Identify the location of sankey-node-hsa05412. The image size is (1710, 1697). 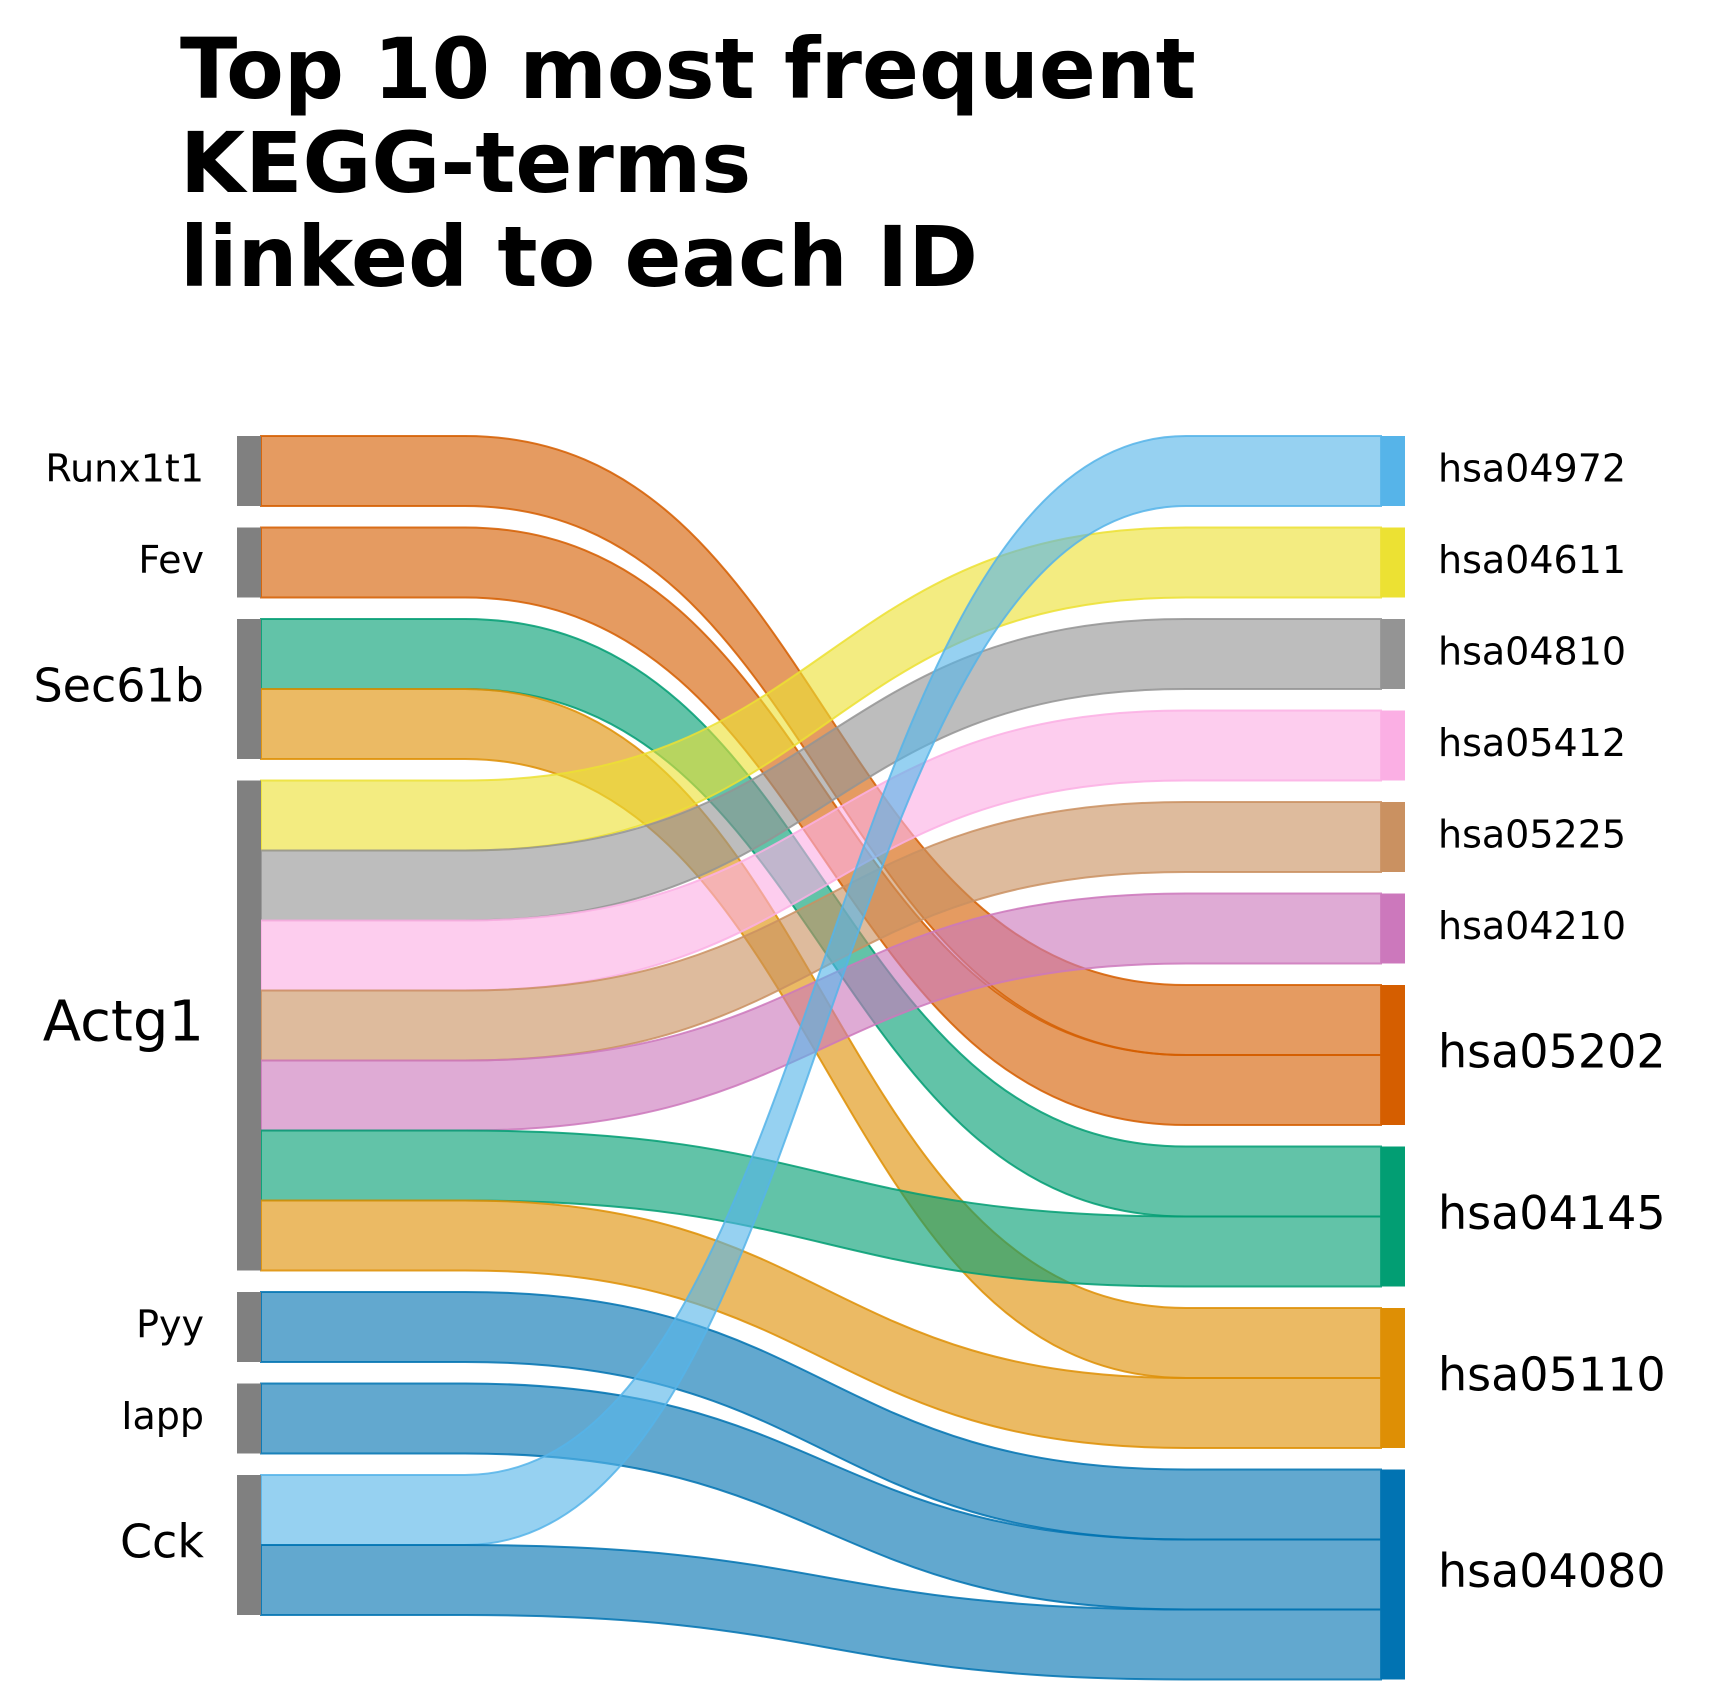
(1393, 745).